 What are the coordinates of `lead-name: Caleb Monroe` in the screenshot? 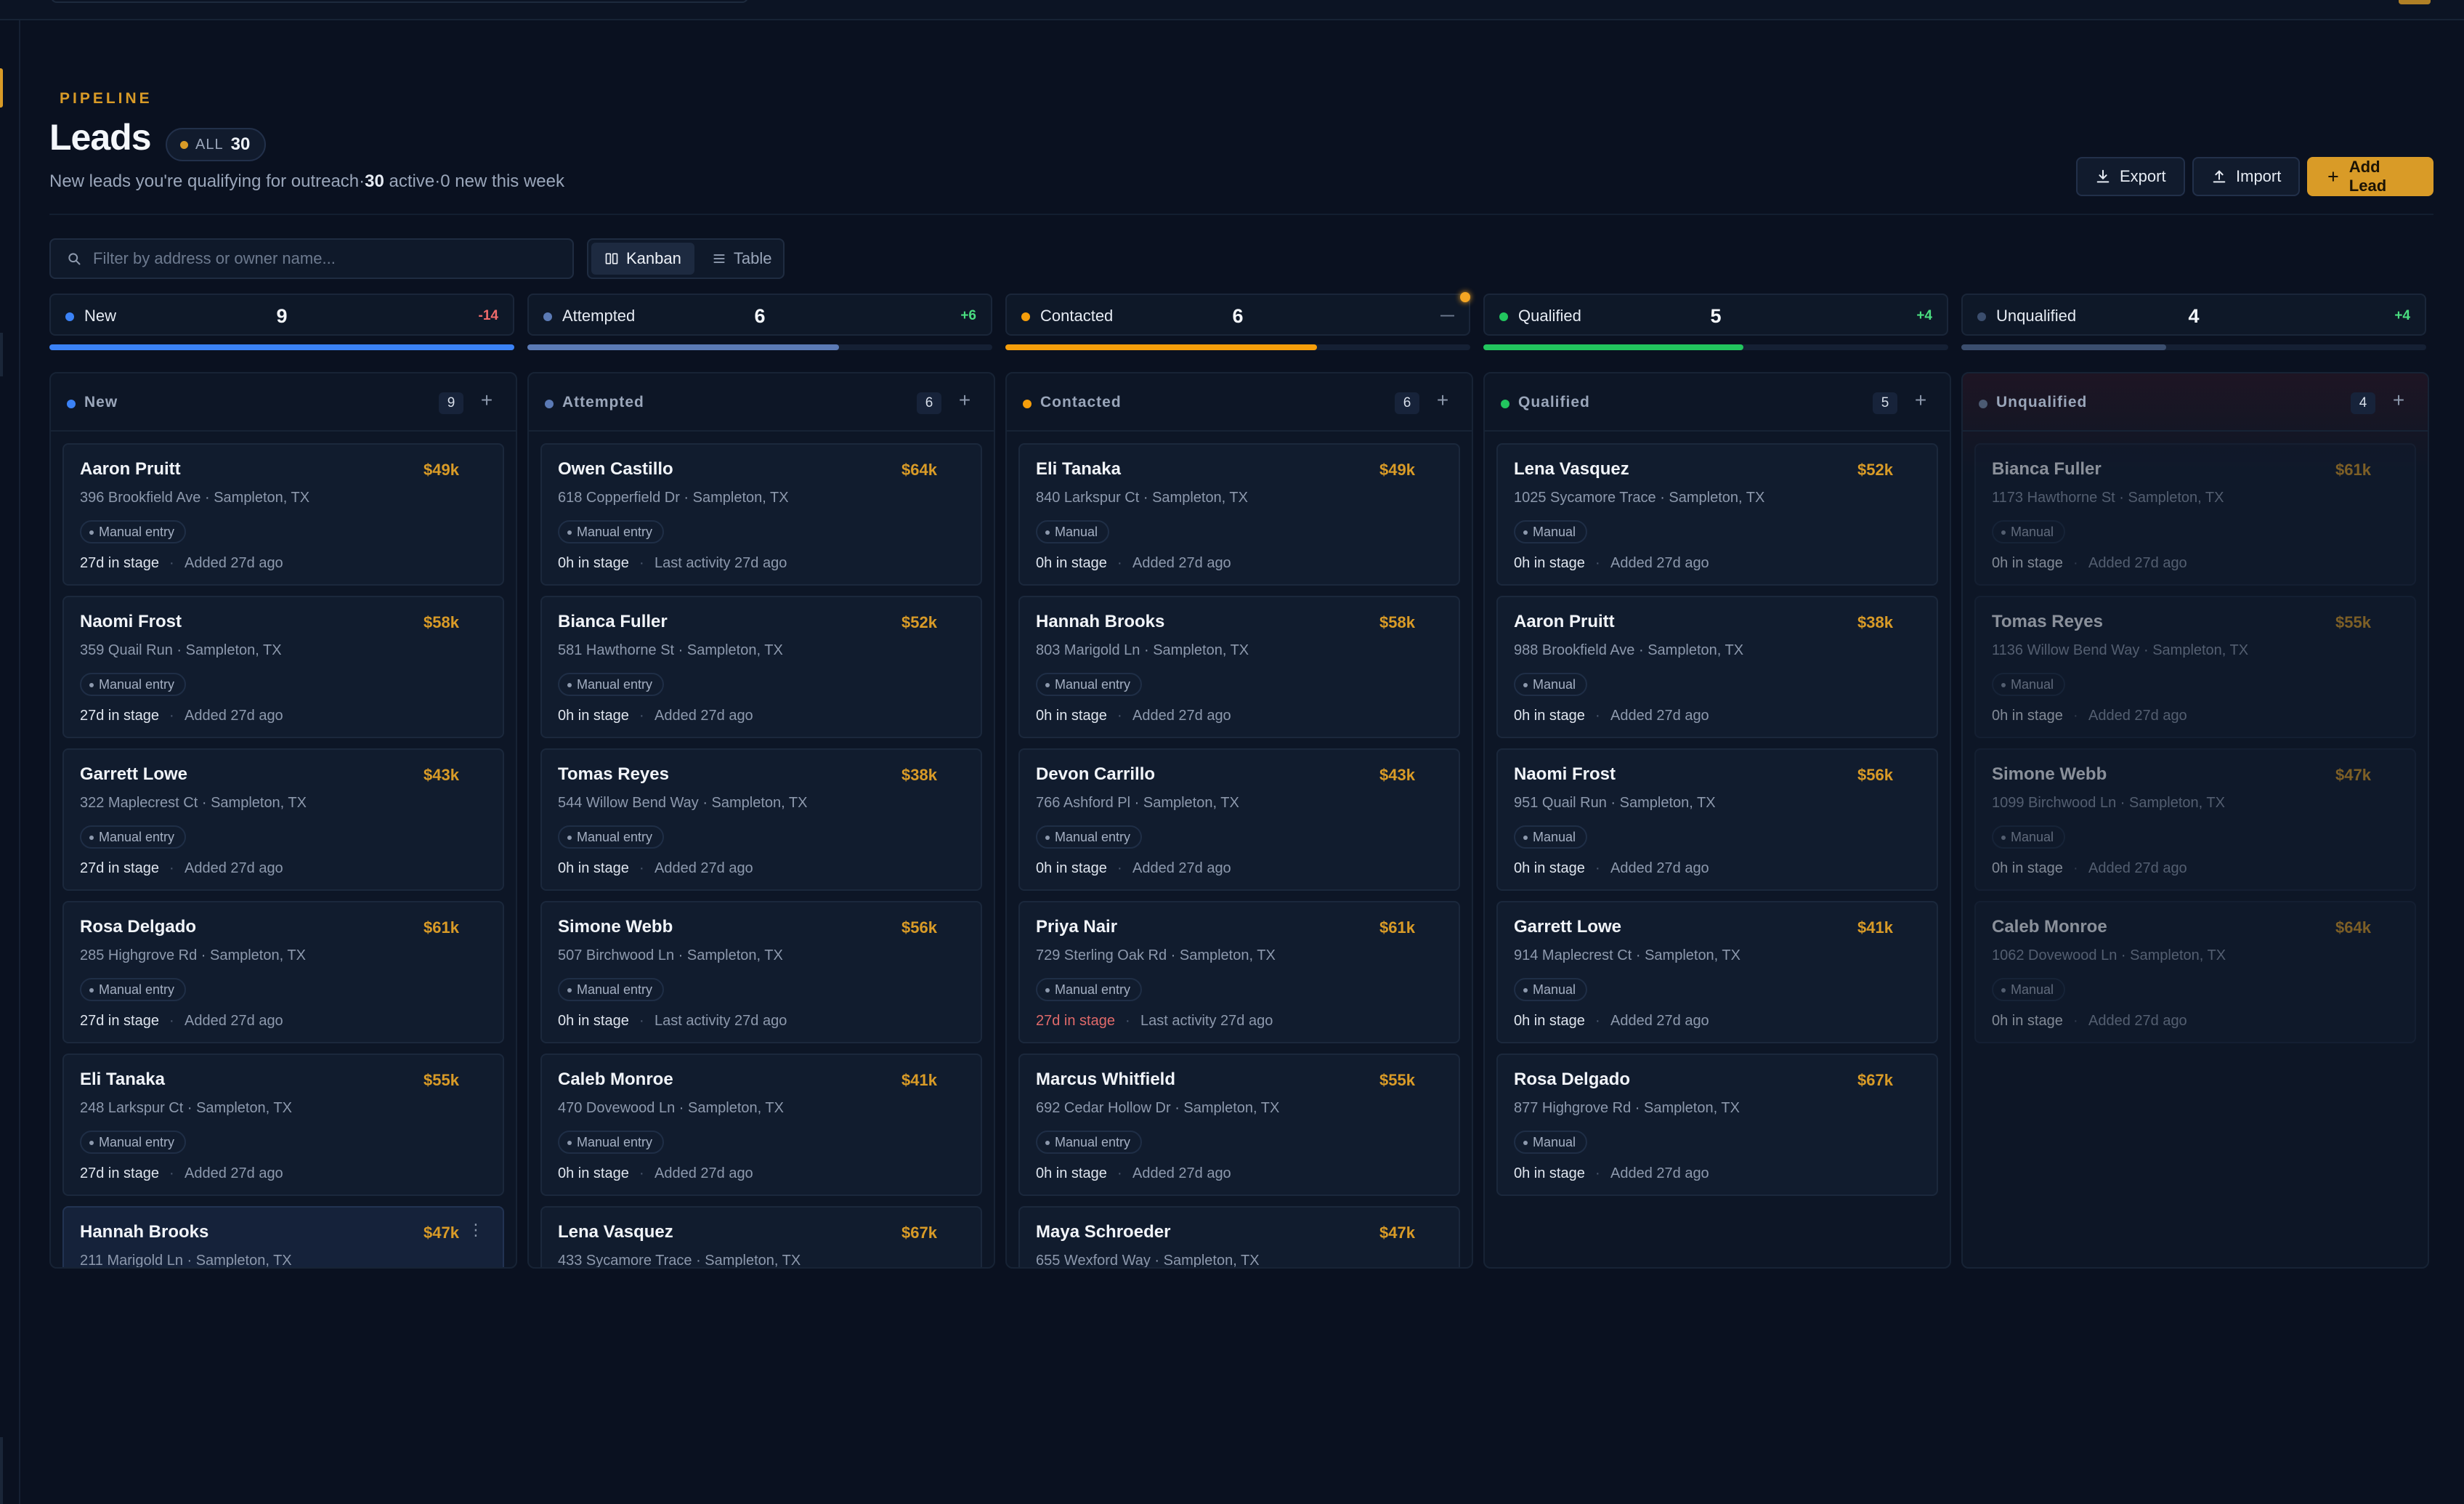 It's located at (615, 1079).